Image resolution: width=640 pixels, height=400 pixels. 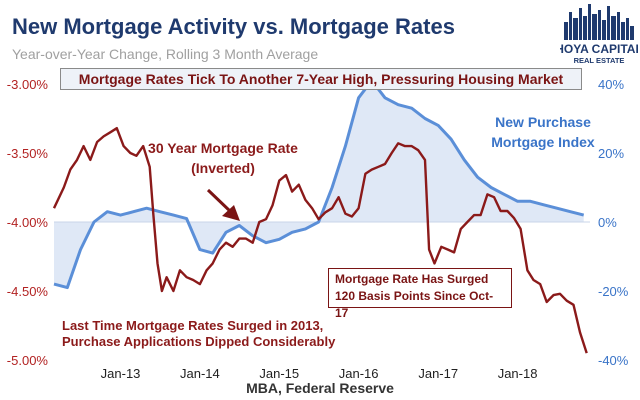 What do you see at coordinates (412, 279) in the screenshot?
I see `callout-line1: Mortgage Rate Has Surged` at bounding box center [412, 279].